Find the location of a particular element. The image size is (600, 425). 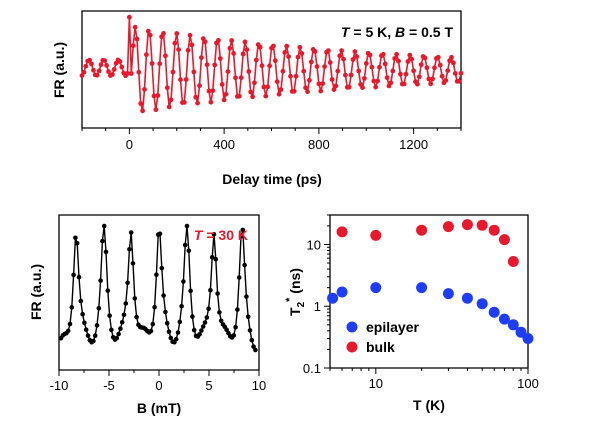

bottom-left-x-tick-label: 10 is located at coordinates (259, 385).